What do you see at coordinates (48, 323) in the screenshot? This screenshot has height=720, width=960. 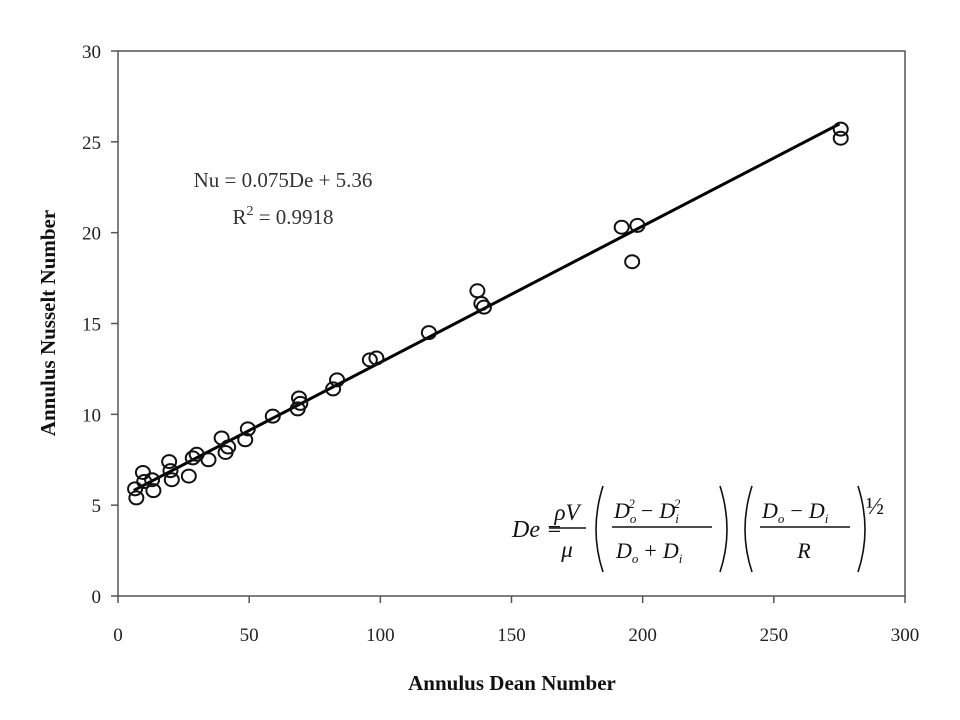 I see `y-axis-title: Annulus Nusselt Number` at bounding box center [48, 323].